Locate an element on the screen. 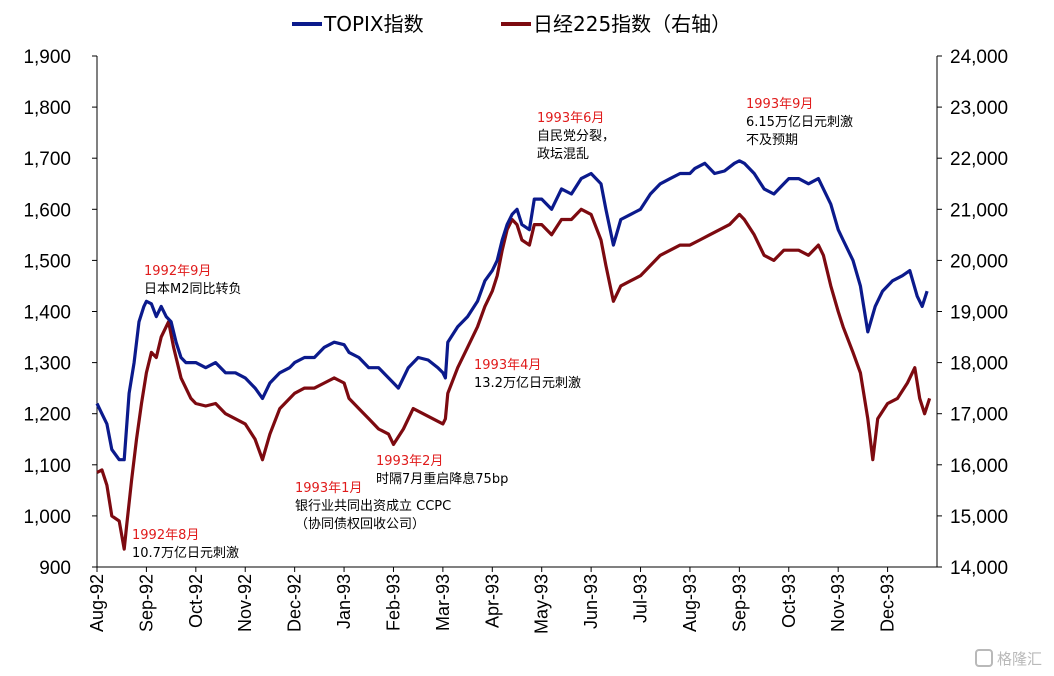  annotation-date: 1993年9月 is located at coordinates (779, 104).